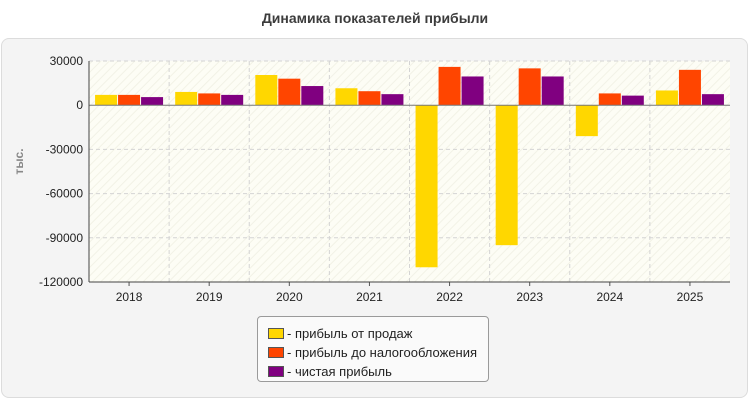 This screenshot has height=400, width=750. Describe the element at coordinates (67, 61) in the screenshot. I see `y-tick-label: 30000` at that location.